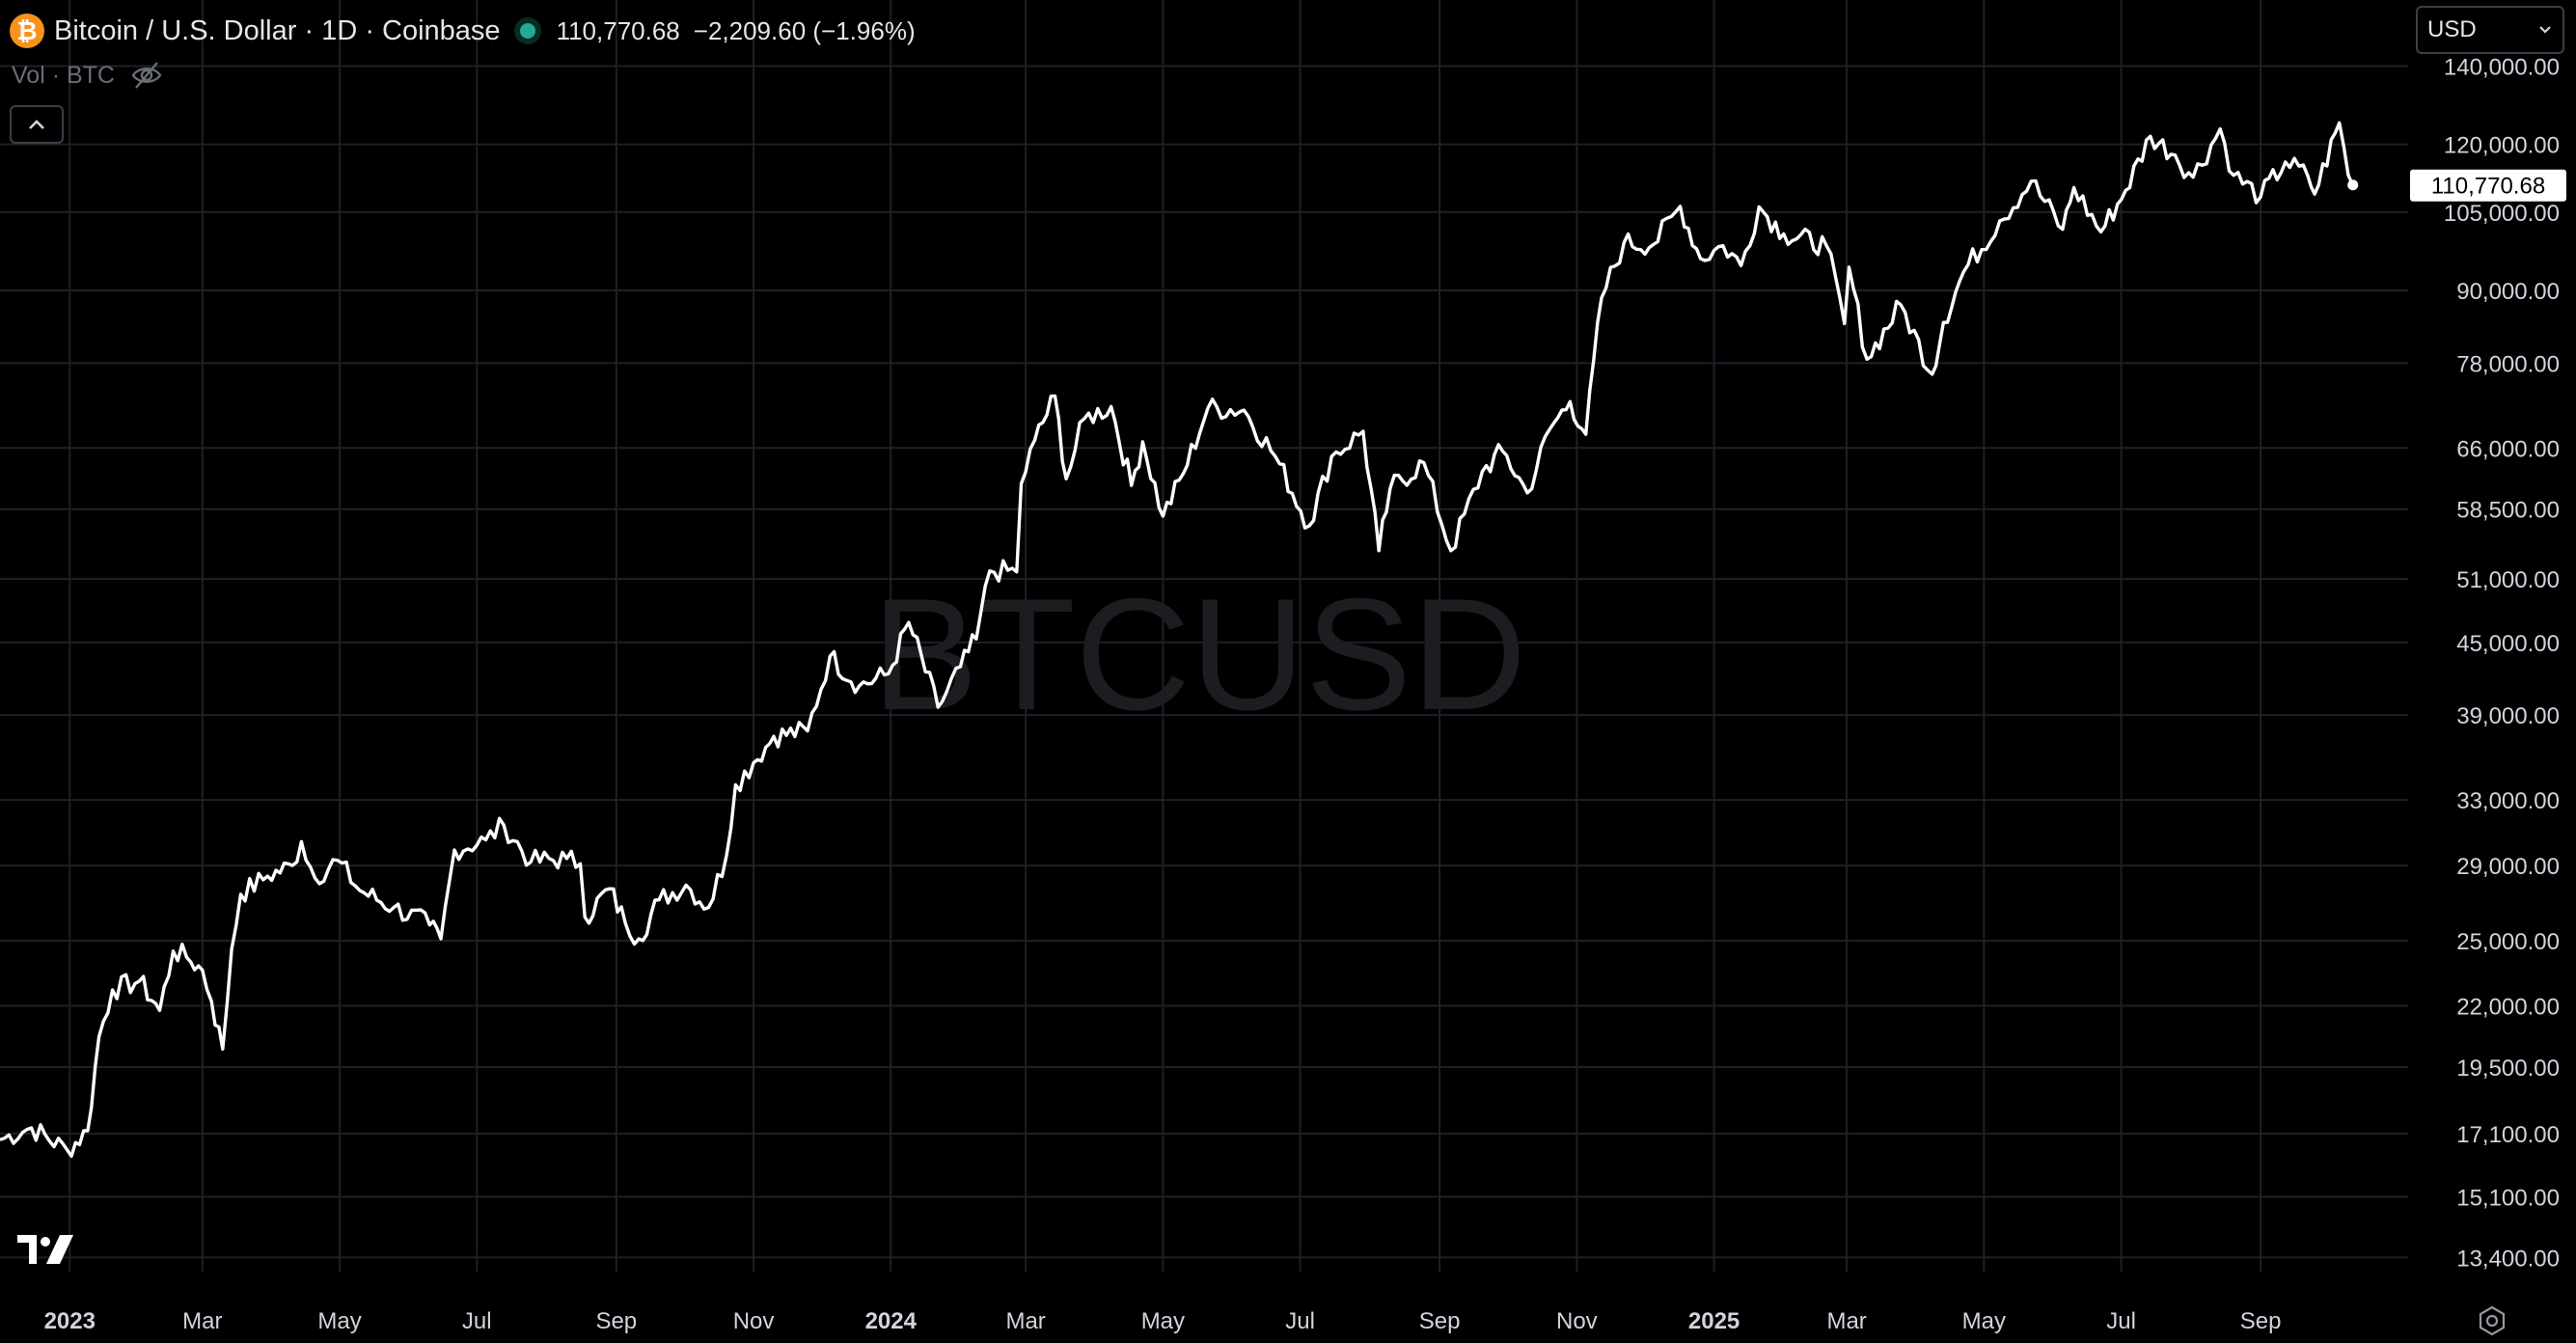  Describe the element at coordinates (892, 1321) in the screenshot. I see `x-tick-label: 2024` at that location.